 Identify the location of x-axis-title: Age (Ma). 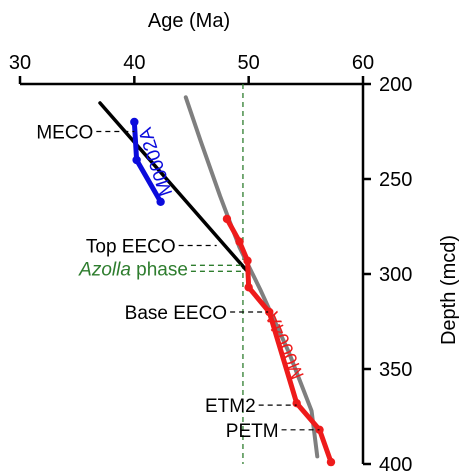
(189, 21).